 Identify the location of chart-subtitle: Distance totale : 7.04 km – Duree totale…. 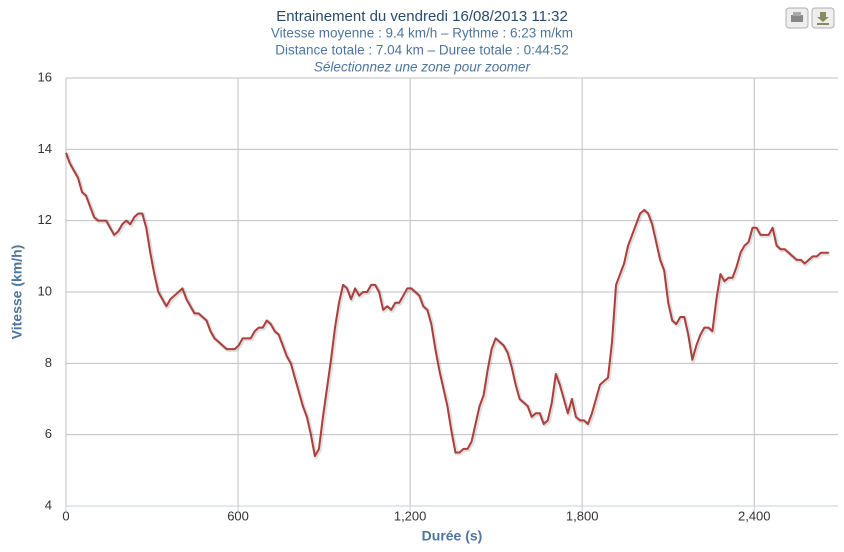
(421, 50).